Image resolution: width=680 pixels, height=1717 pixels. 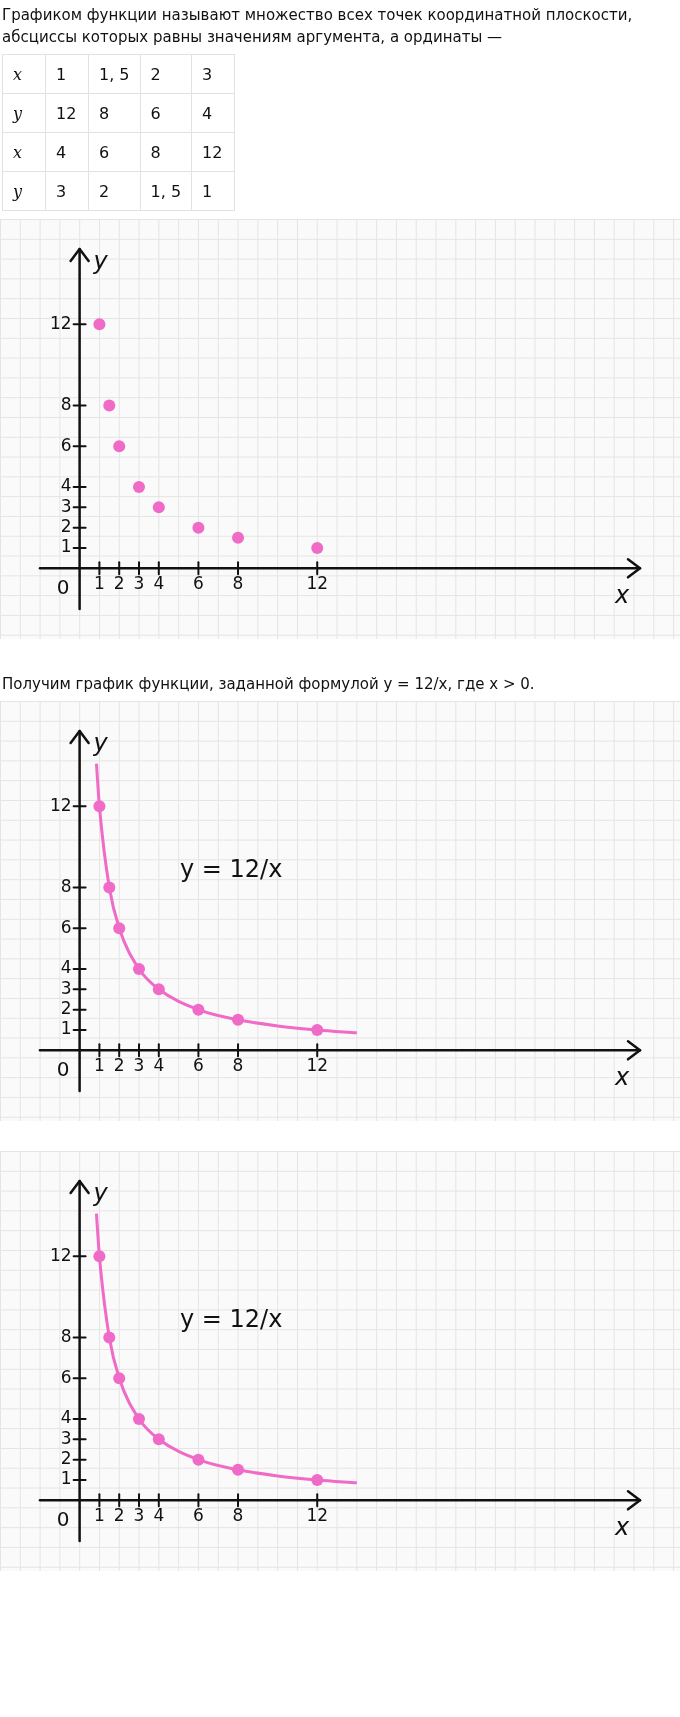 I want to click on text: 3, so click(x=207, y=74).